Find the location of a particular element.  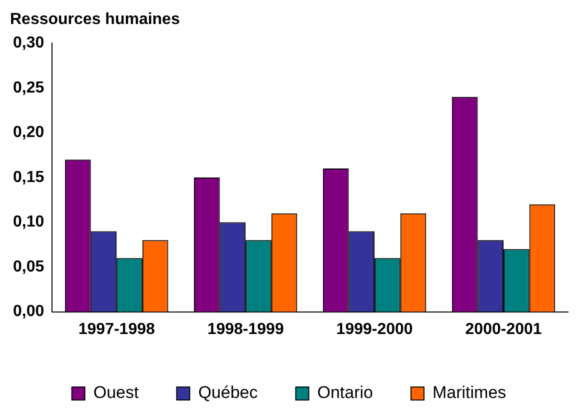

chart-title: Ressources humaines is located at coordinates (95, 19).